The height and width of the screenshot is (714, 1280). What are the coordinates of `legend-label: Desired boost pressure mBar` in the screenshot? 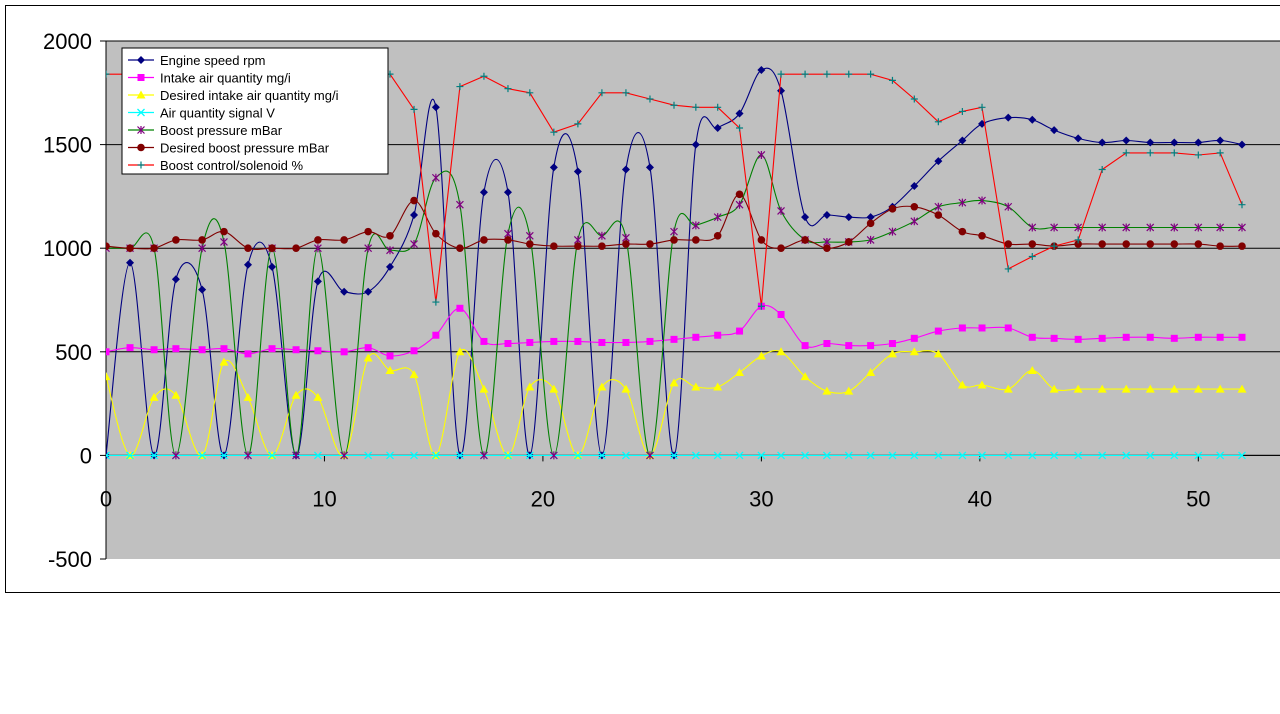 It's located at (245, 148).